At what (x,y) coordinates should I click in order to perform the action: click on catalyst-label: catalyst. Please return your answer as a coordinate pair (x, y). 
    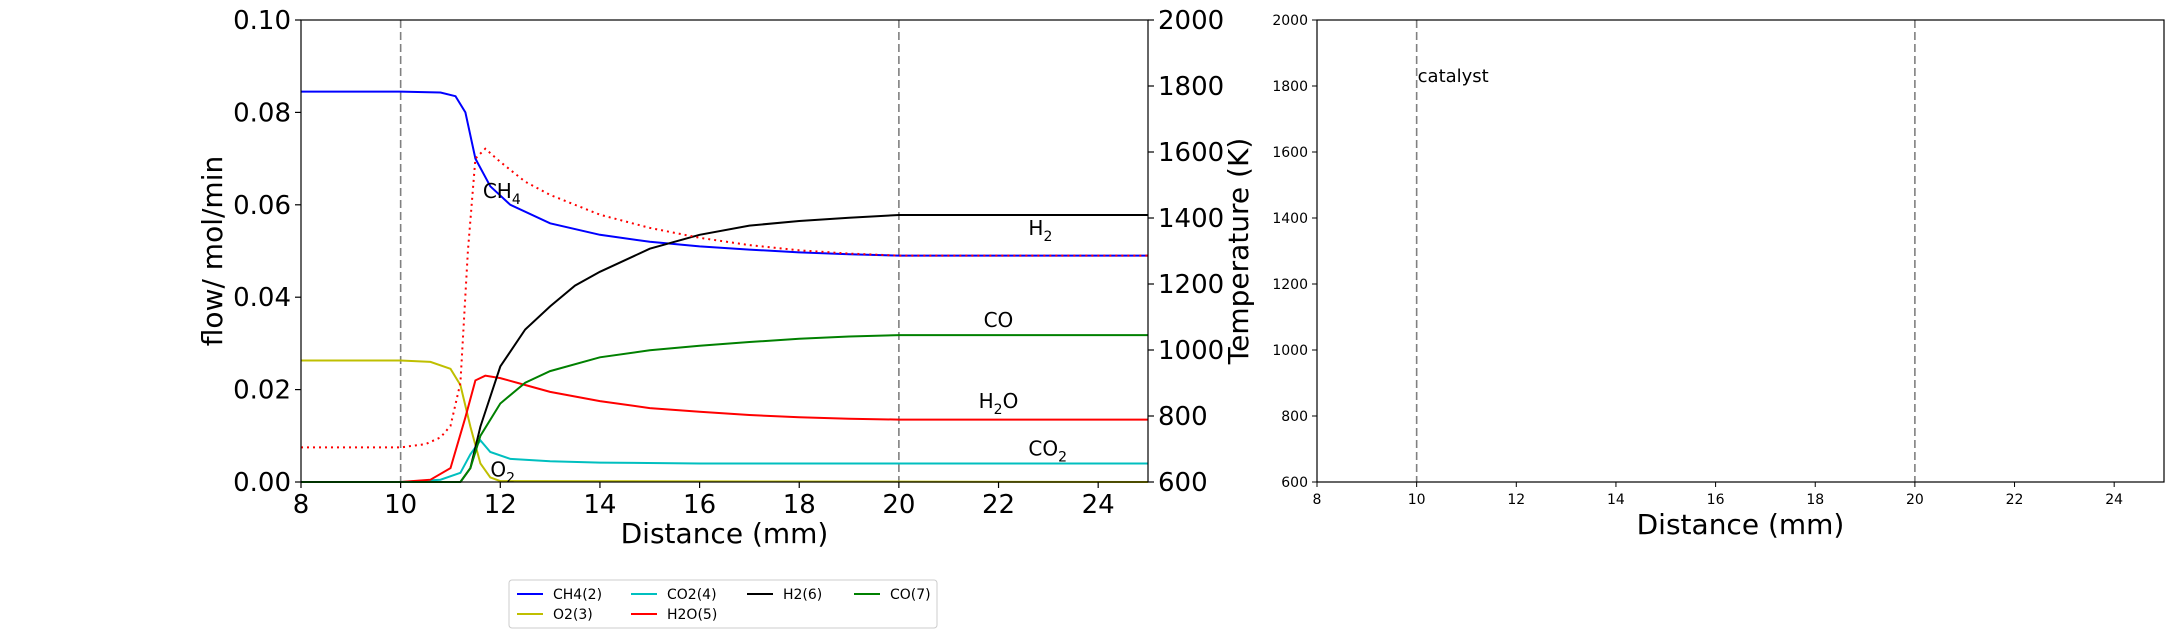
    Looking at the image, I should click on (1453, 76).